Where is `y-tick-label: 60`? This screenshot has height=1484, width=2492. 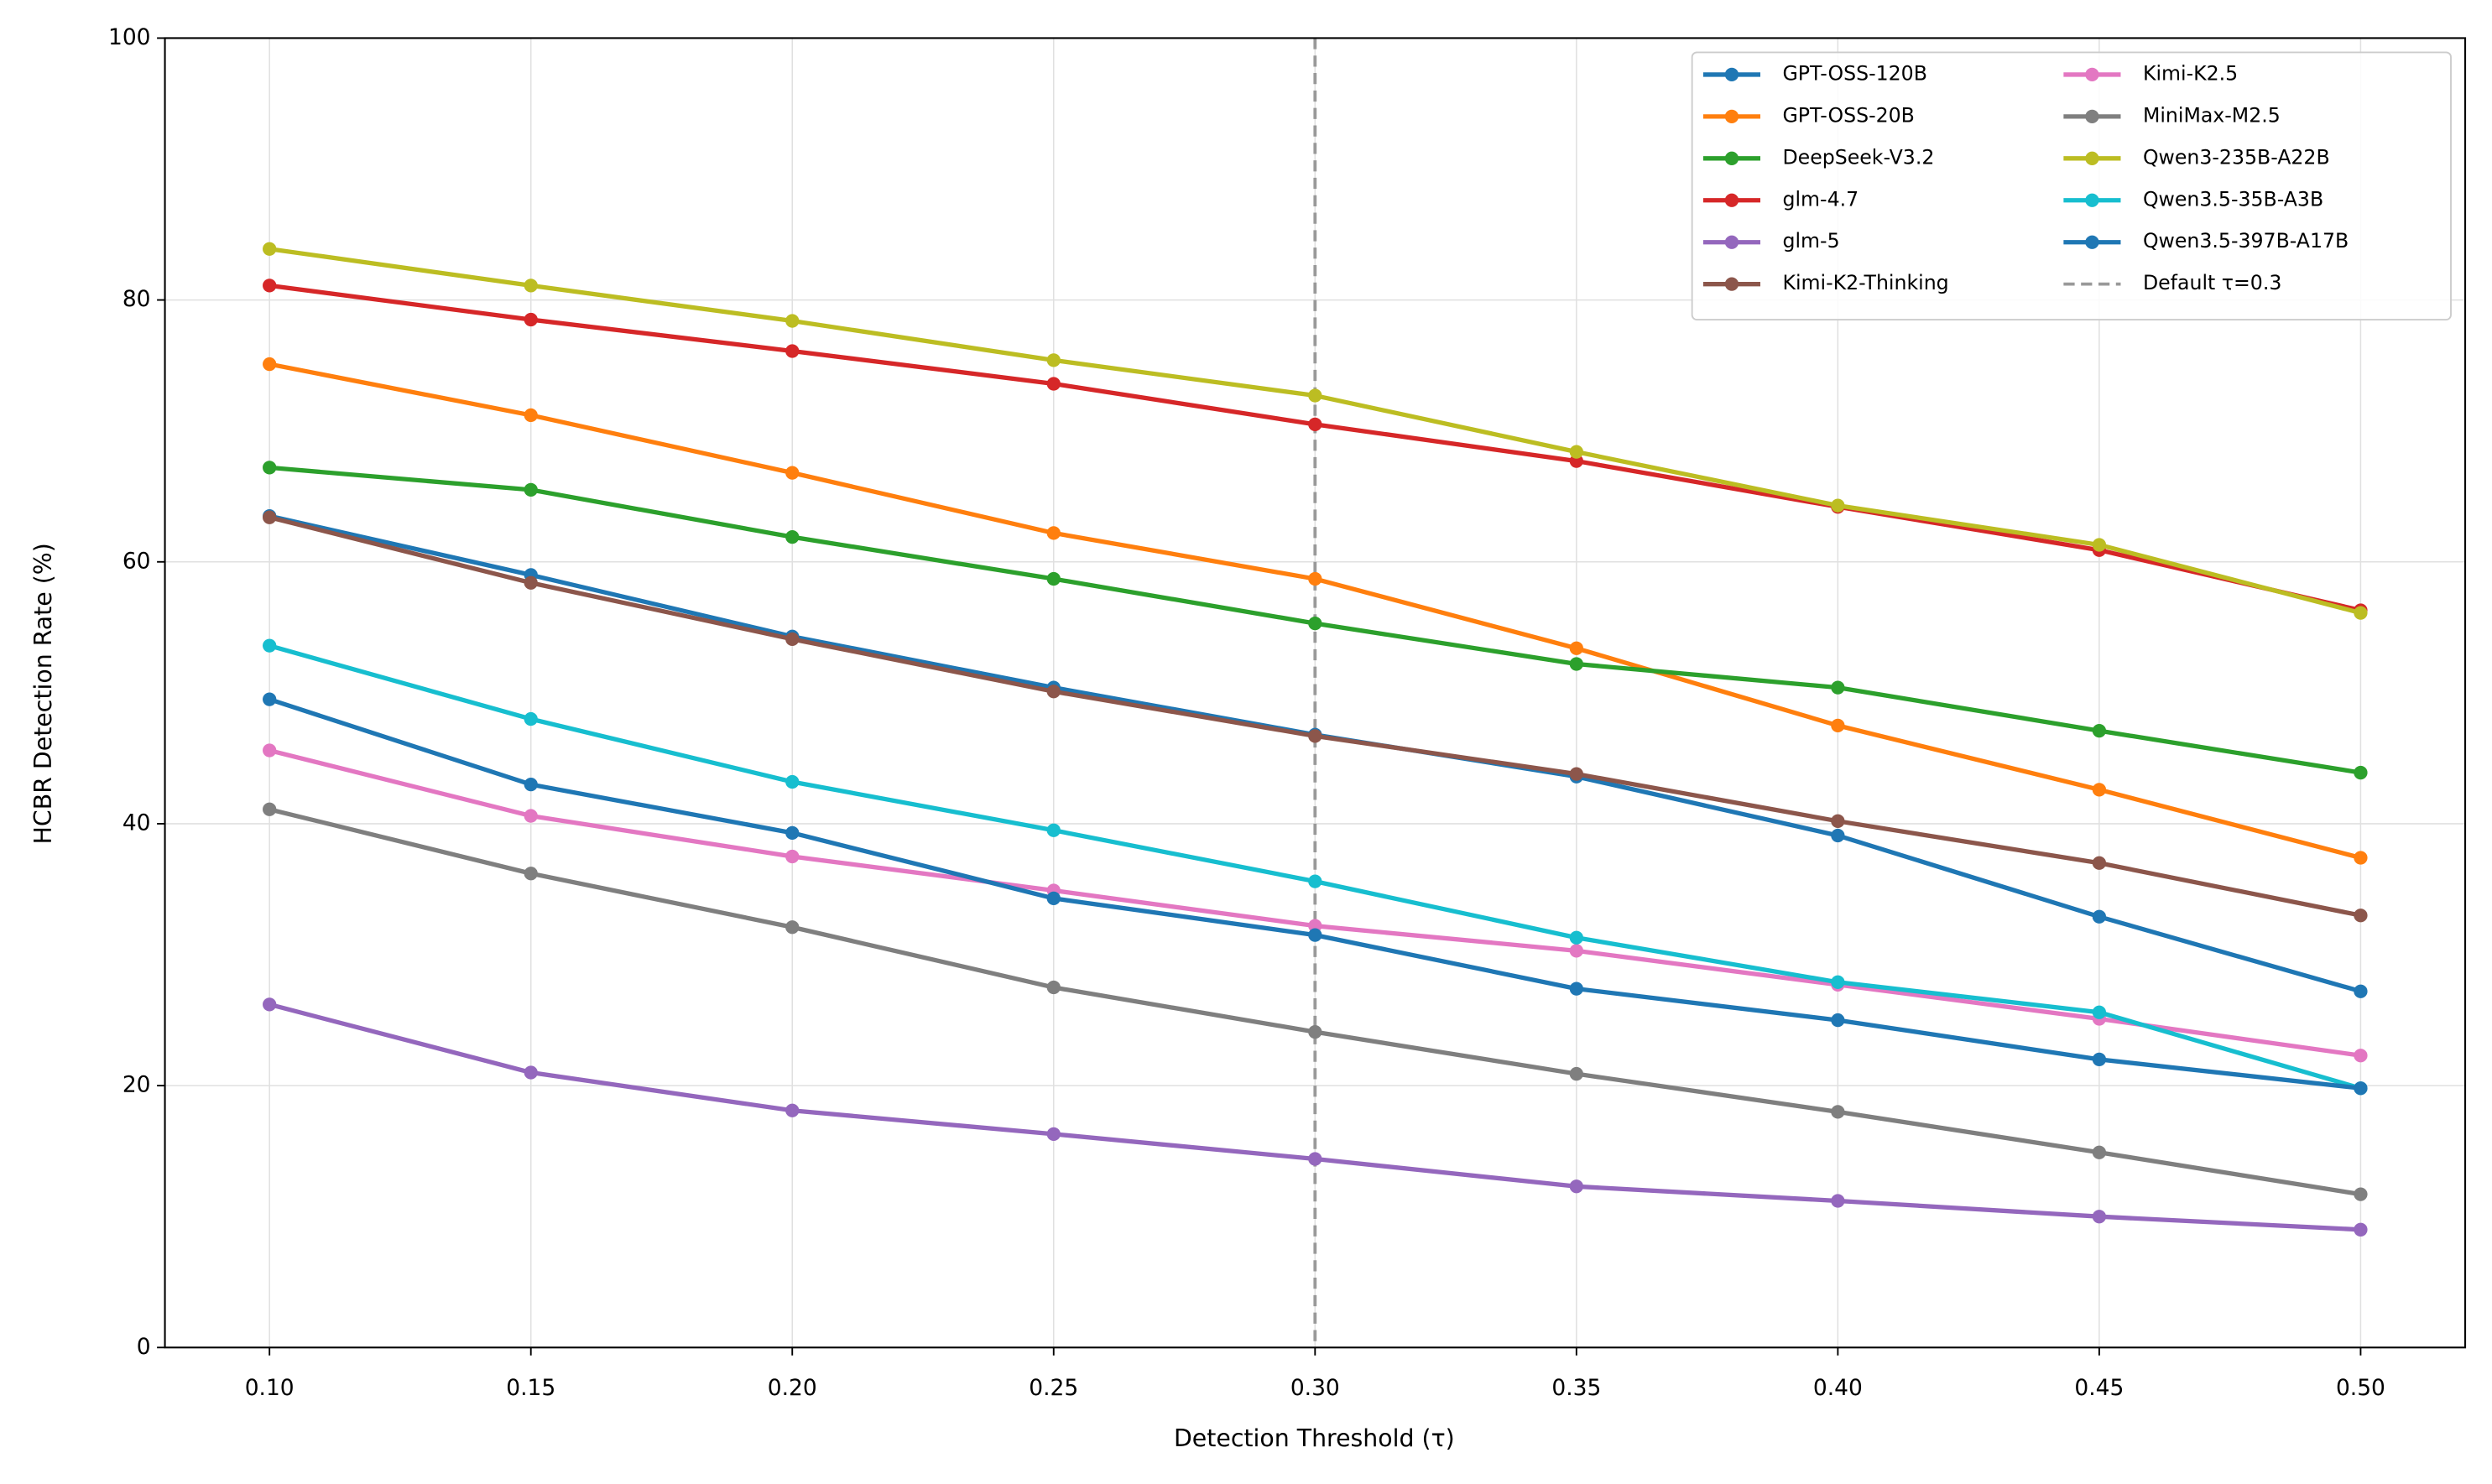
y-tick-label: 60 is located at coordinates (137, 561).